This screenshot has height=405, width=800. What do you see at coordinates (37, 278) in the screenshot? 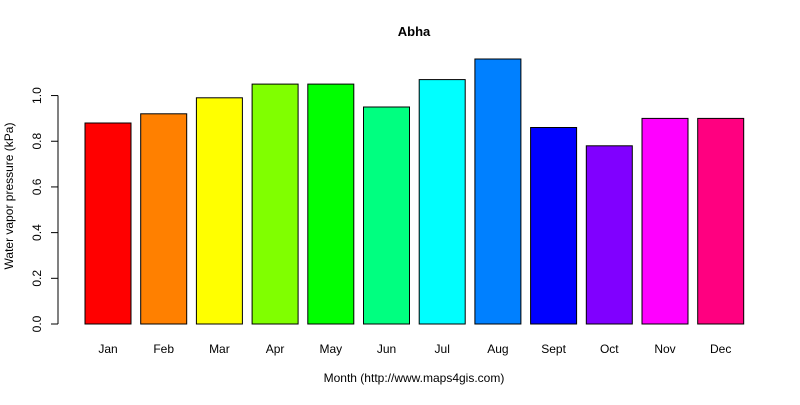
I see `y-tick-label: 0.2` at bounding box center [37, 278].